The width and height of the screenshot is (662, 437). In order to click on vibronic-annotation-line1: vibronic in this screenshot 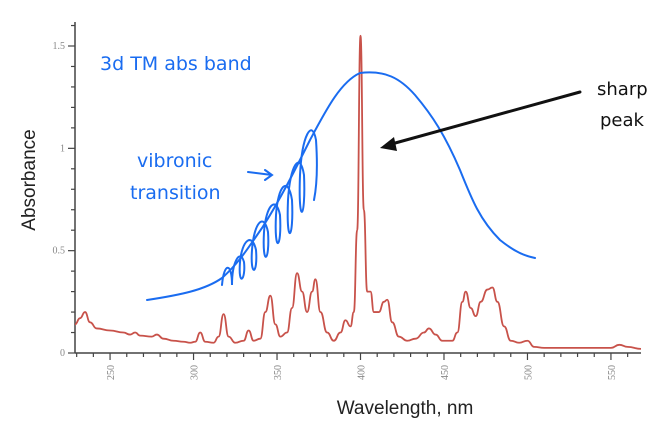, I will do `click(174, 161)`.